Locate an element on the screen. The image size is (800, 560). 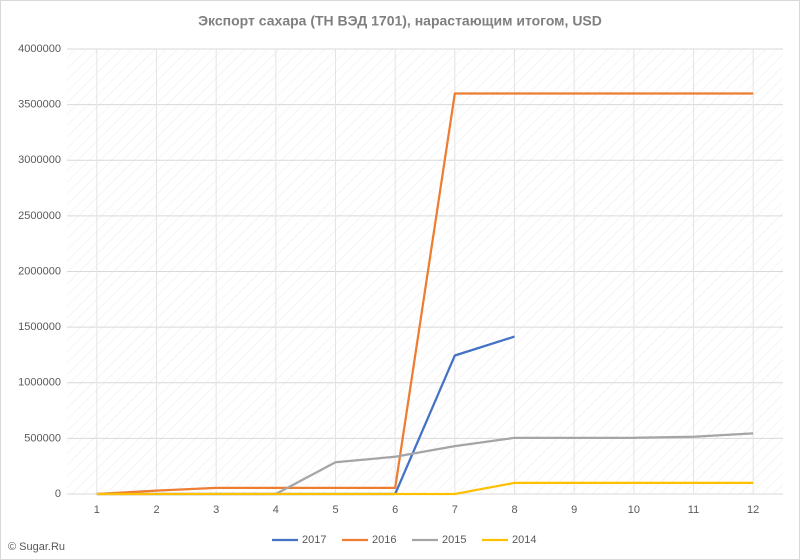
legend-label: 2017 is located at coordinates (314, 540).